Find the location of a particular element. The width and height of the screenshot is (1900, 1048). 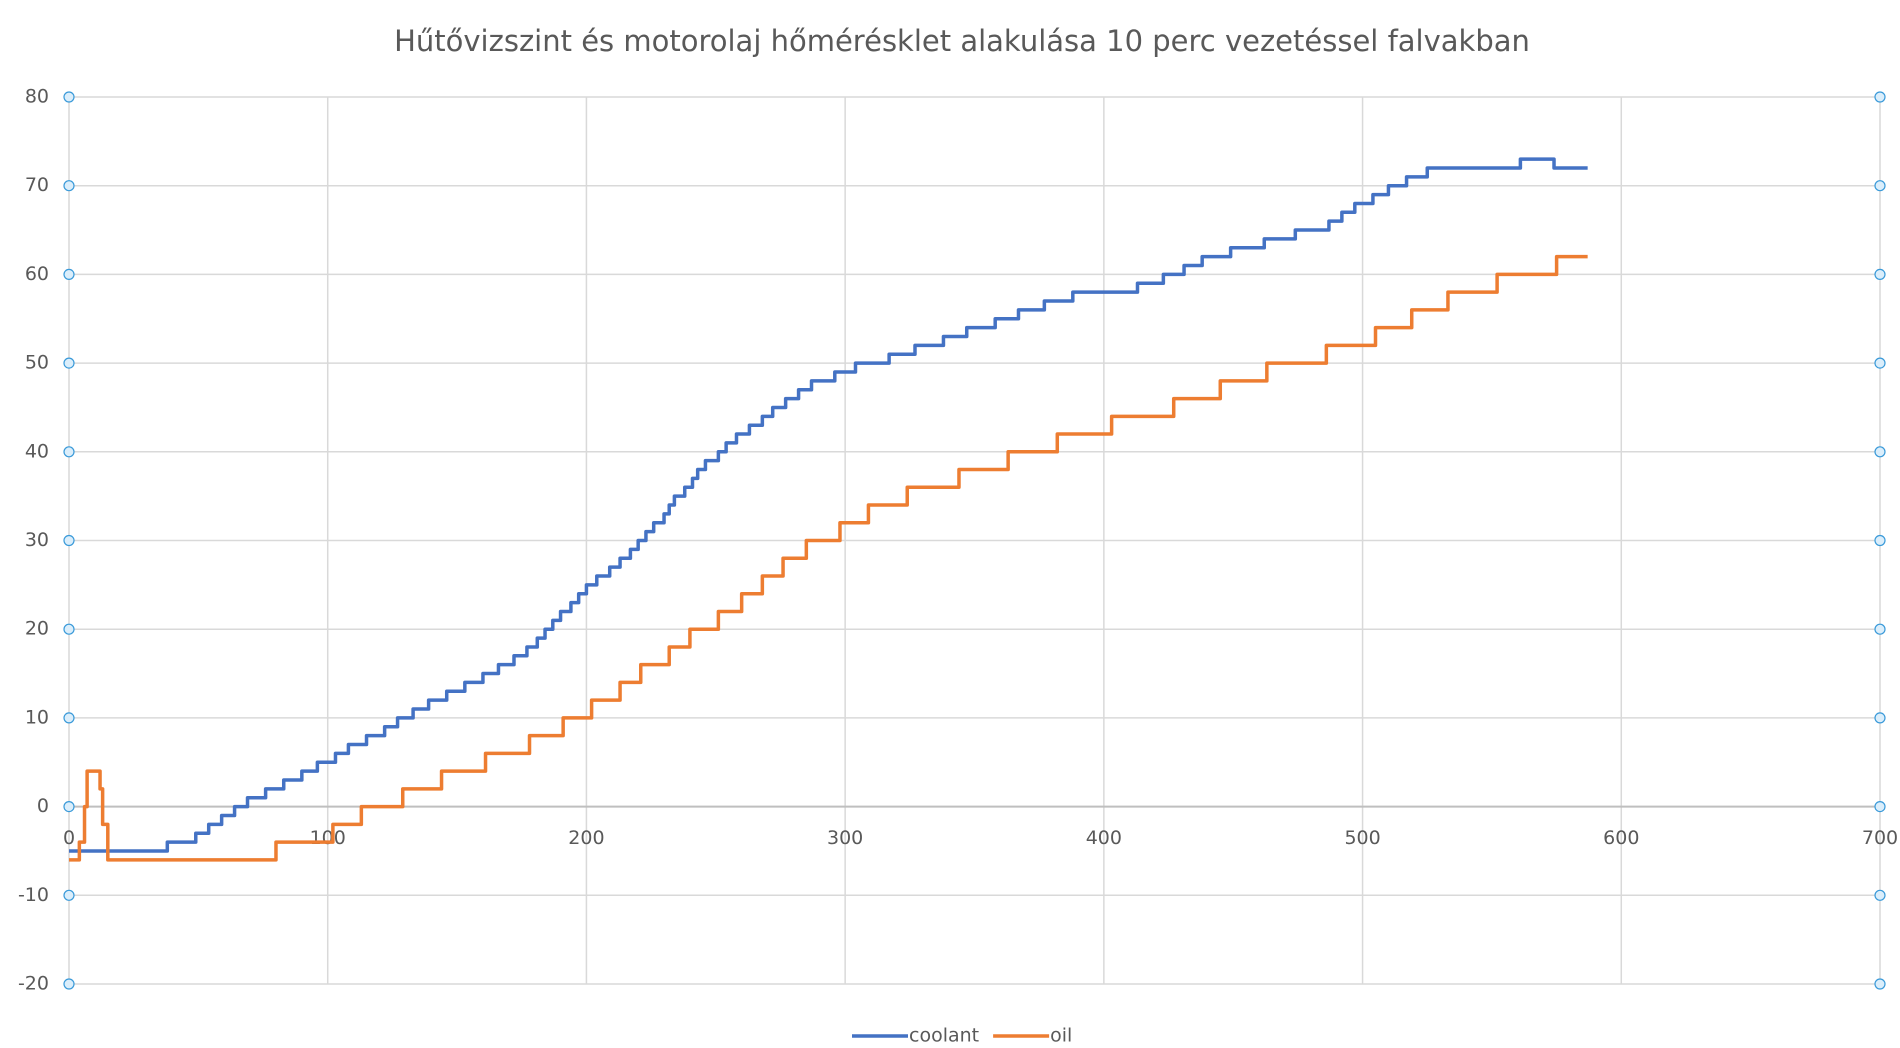

y-tick-label: 50 is located at coordinates (37, 363).